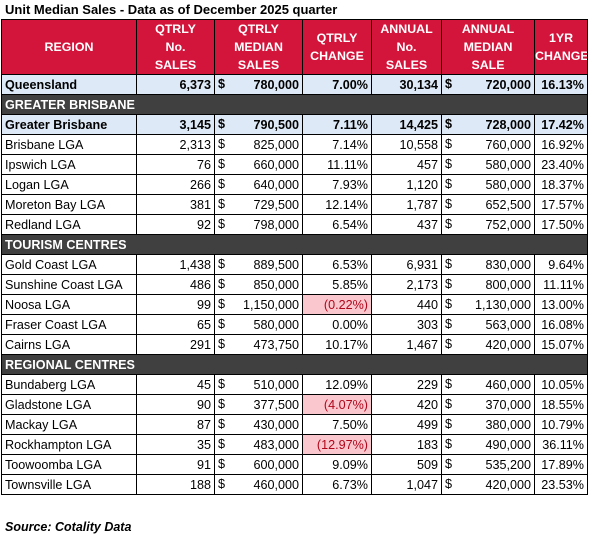 This screenshot has width=589, height=537. I want to click on qtrly-median-cell: $510,000, so click(258, 384).